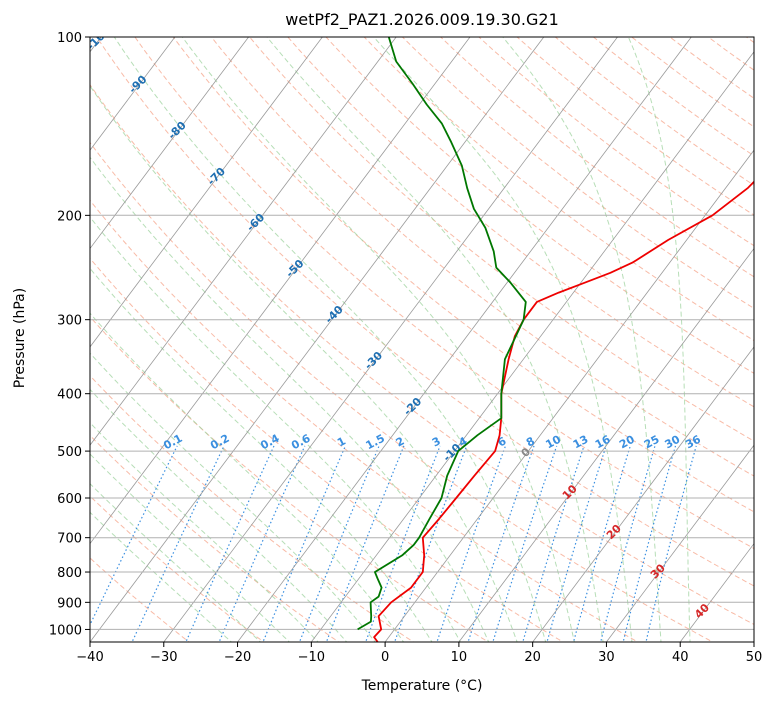  What do you see at coordinates (137, 84) in the screenshot?
I see `isotherm-label: -90` at bounding box center [137, 84].